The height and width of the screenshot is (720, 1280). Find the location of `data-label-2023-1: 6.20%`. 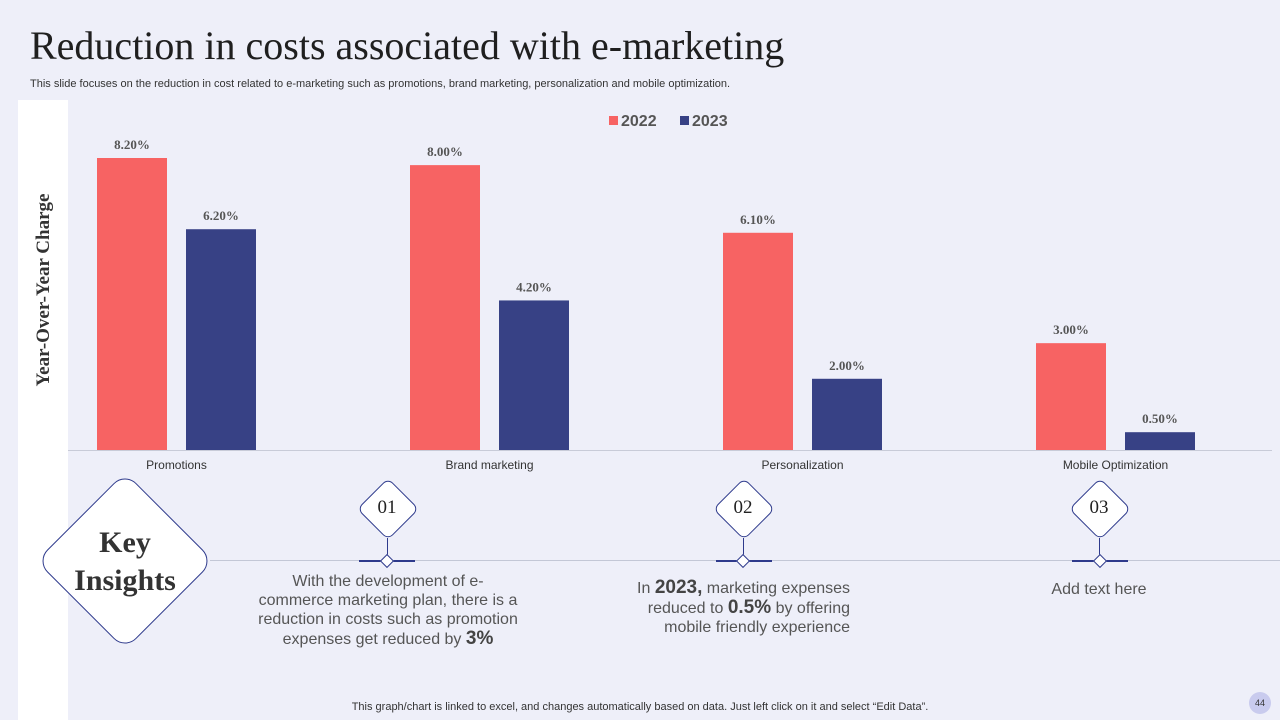

data-label-2023-1: 6.20% is located at coordinates (221, 215).